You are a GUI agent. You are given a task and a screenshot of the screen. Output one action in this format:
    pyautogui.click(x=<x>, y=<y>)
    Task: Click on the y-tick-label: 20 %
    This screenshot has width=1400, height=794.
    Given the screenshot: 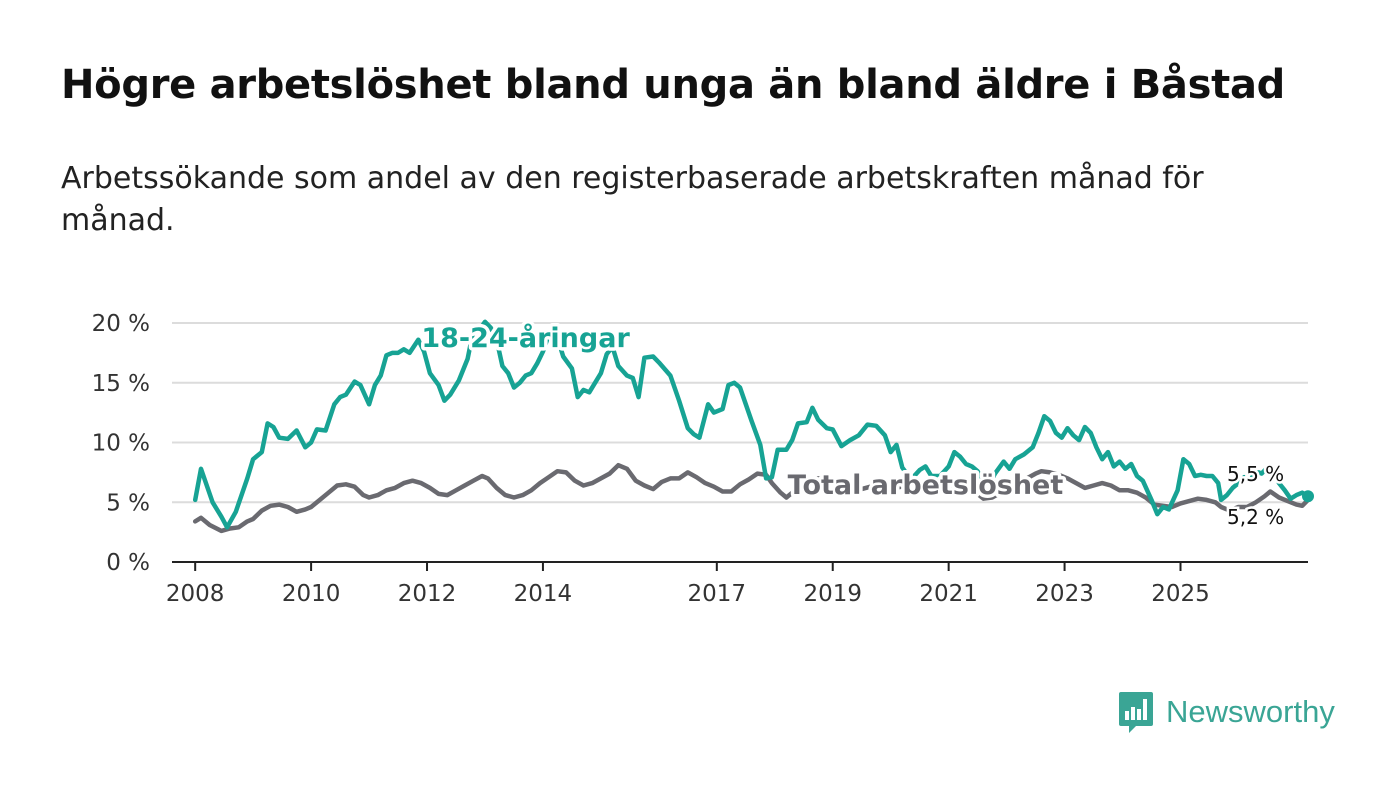 What is the action you would take?
    pyautogui.click(x=121, y=324)
    